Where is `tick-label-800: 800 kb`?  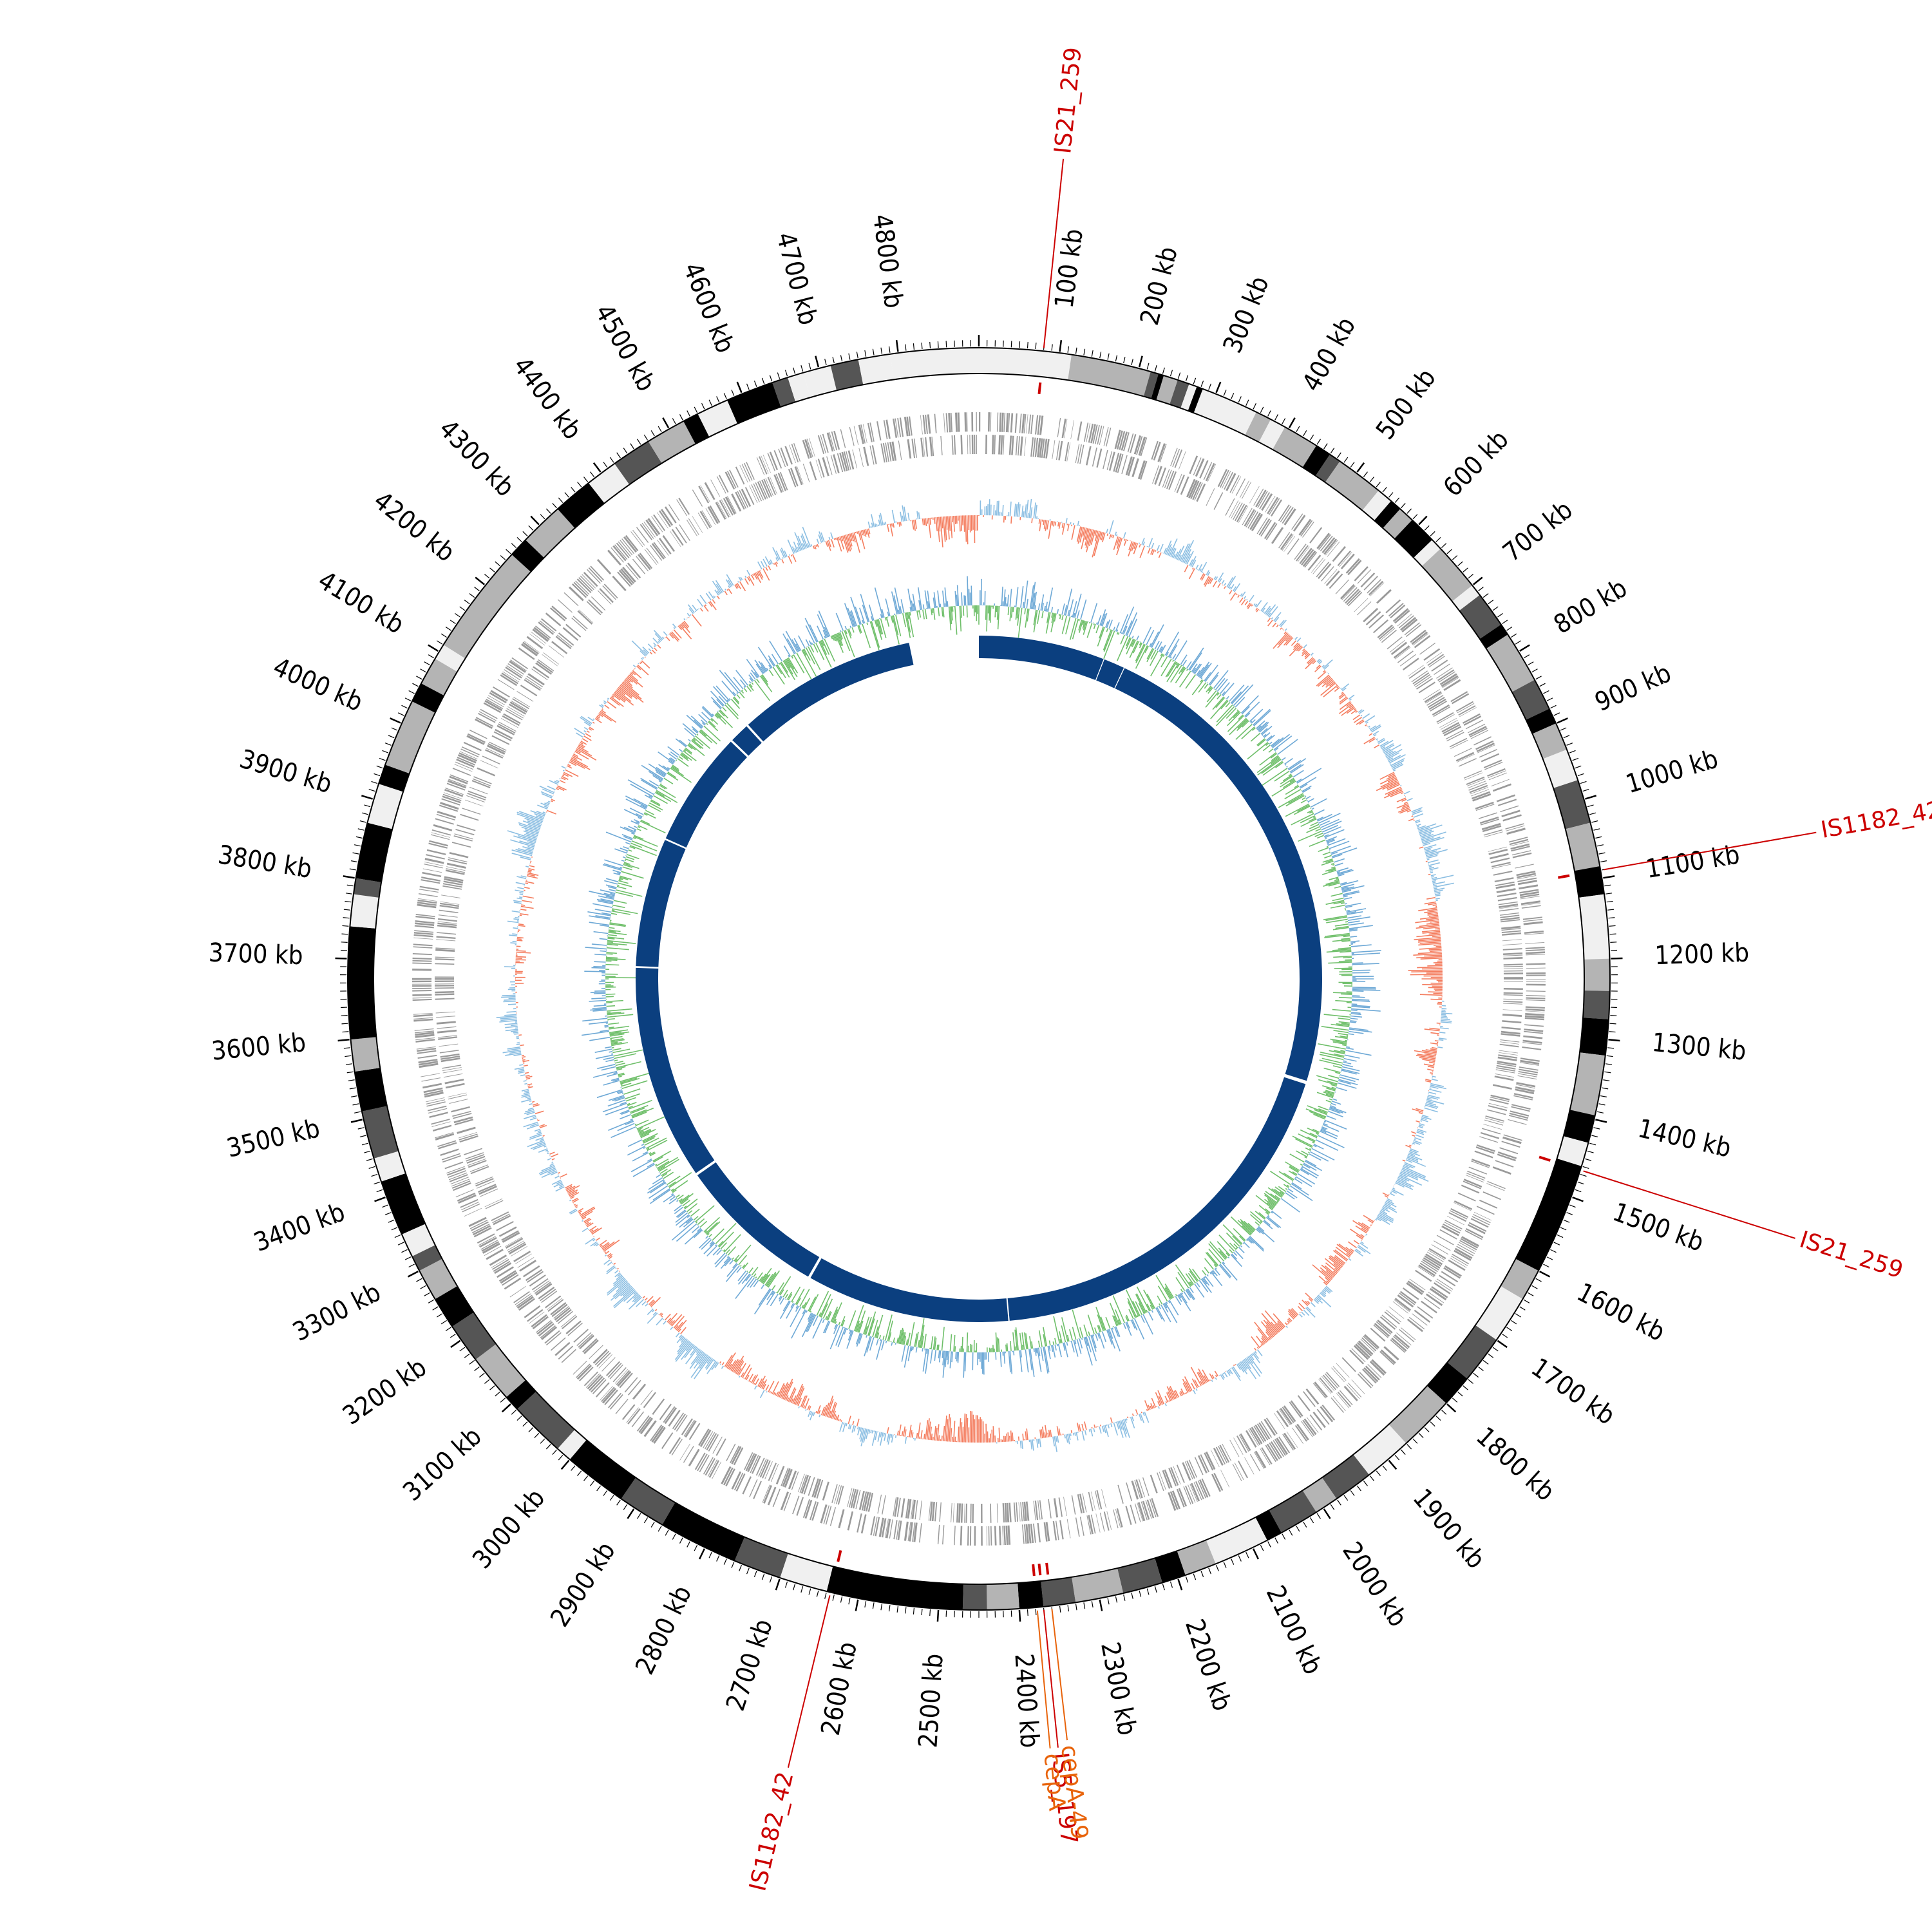 tick-label-800: 800 kb is located at coordinates (1591, 606).